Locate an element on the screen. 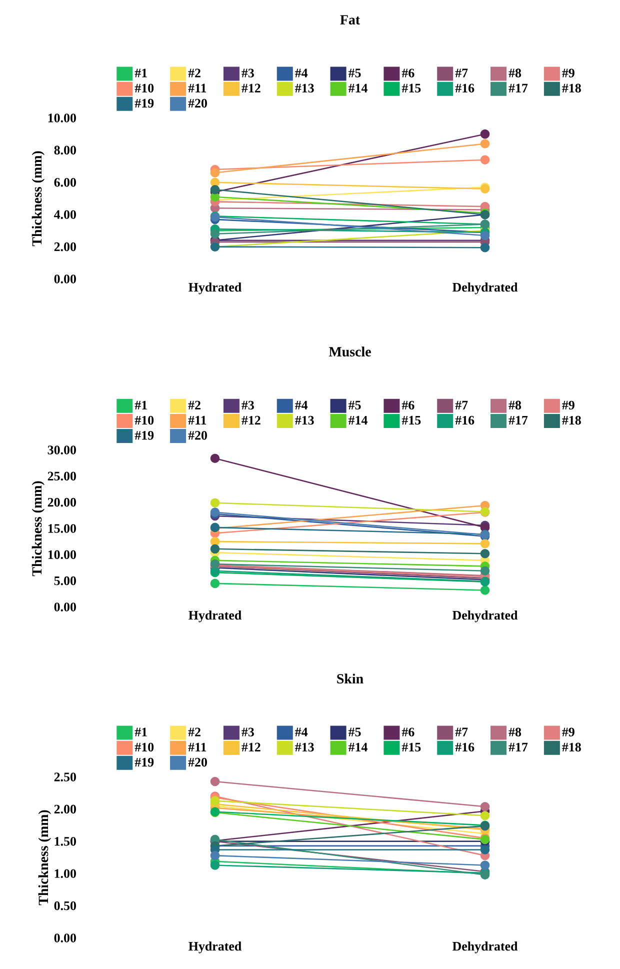  y-tick-label: 4.00 is located at coordinates (65, 214).